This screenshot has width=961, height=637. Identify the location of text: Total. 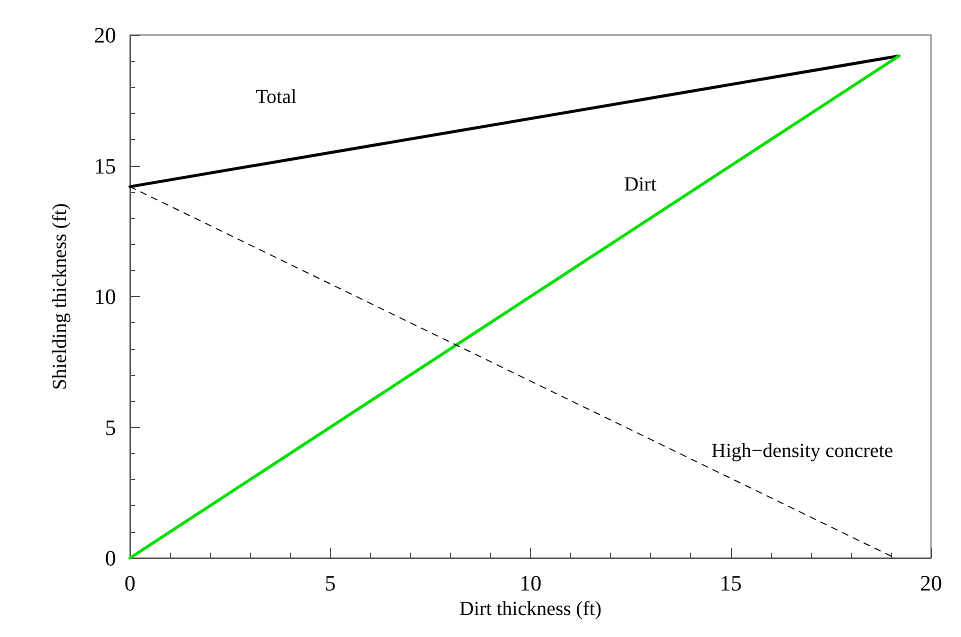
(276, 97).